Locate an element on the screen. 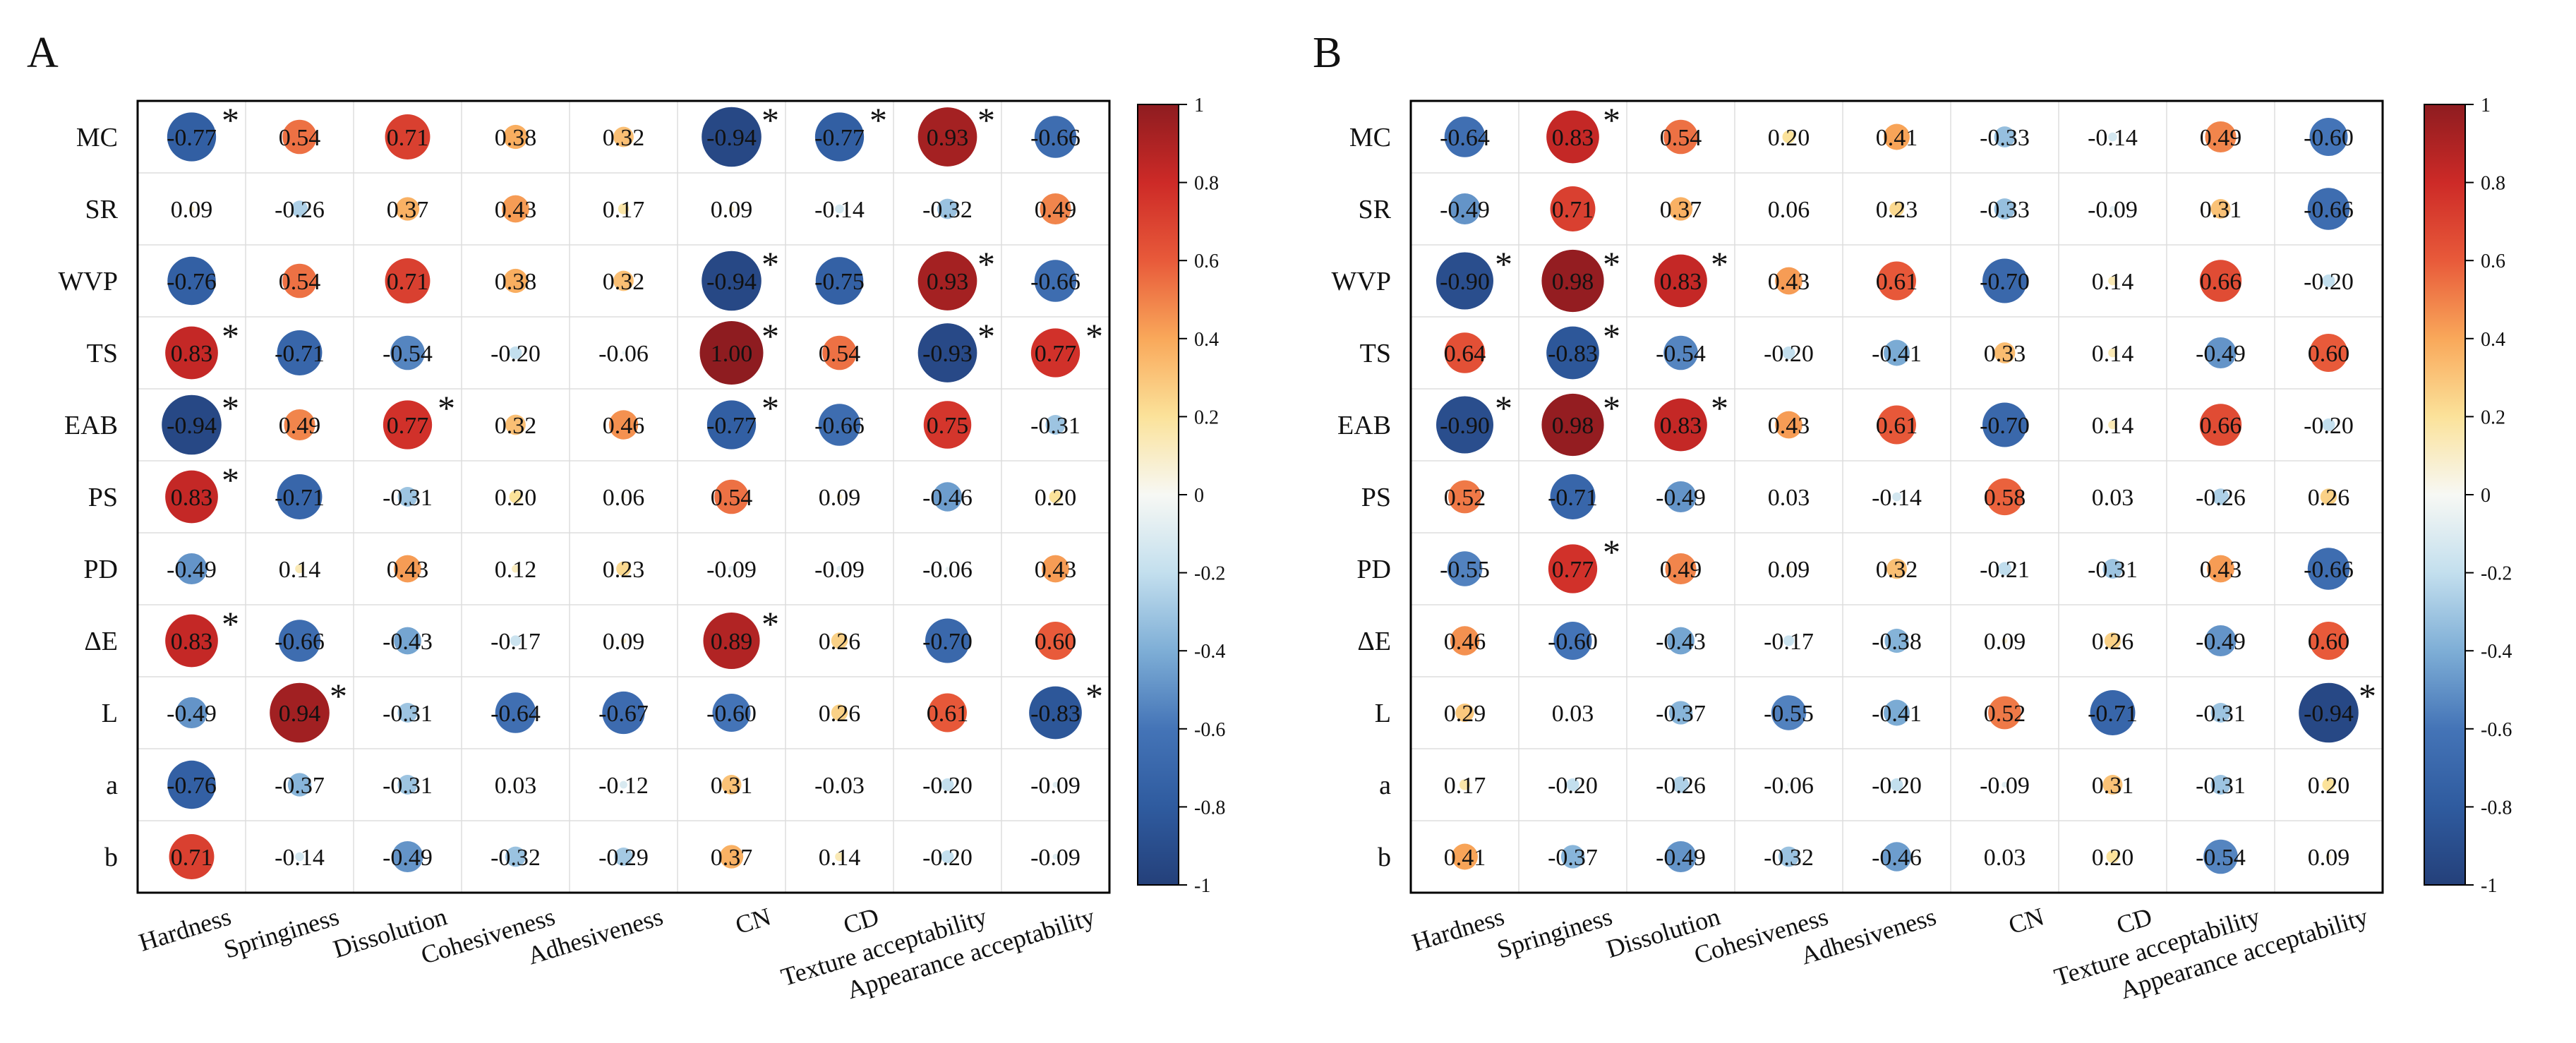 The image size is (2576, 1043). correlation-label: 0.71 is located at coordinates (1573, 210).